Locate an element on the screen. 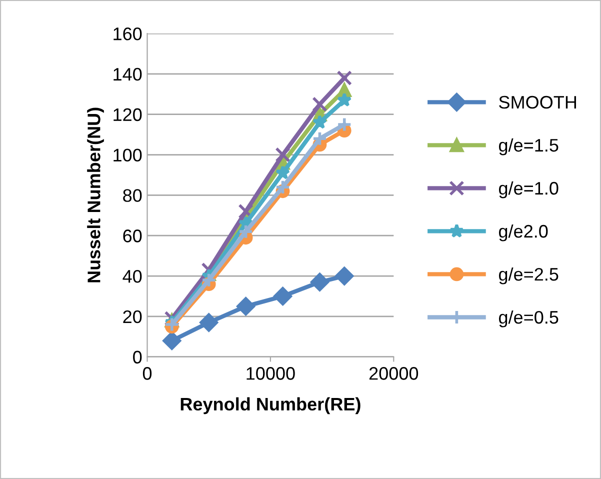 This screenshot has width=601, height=479. y-tick-label: 60 is located at coordinates (132, 236).